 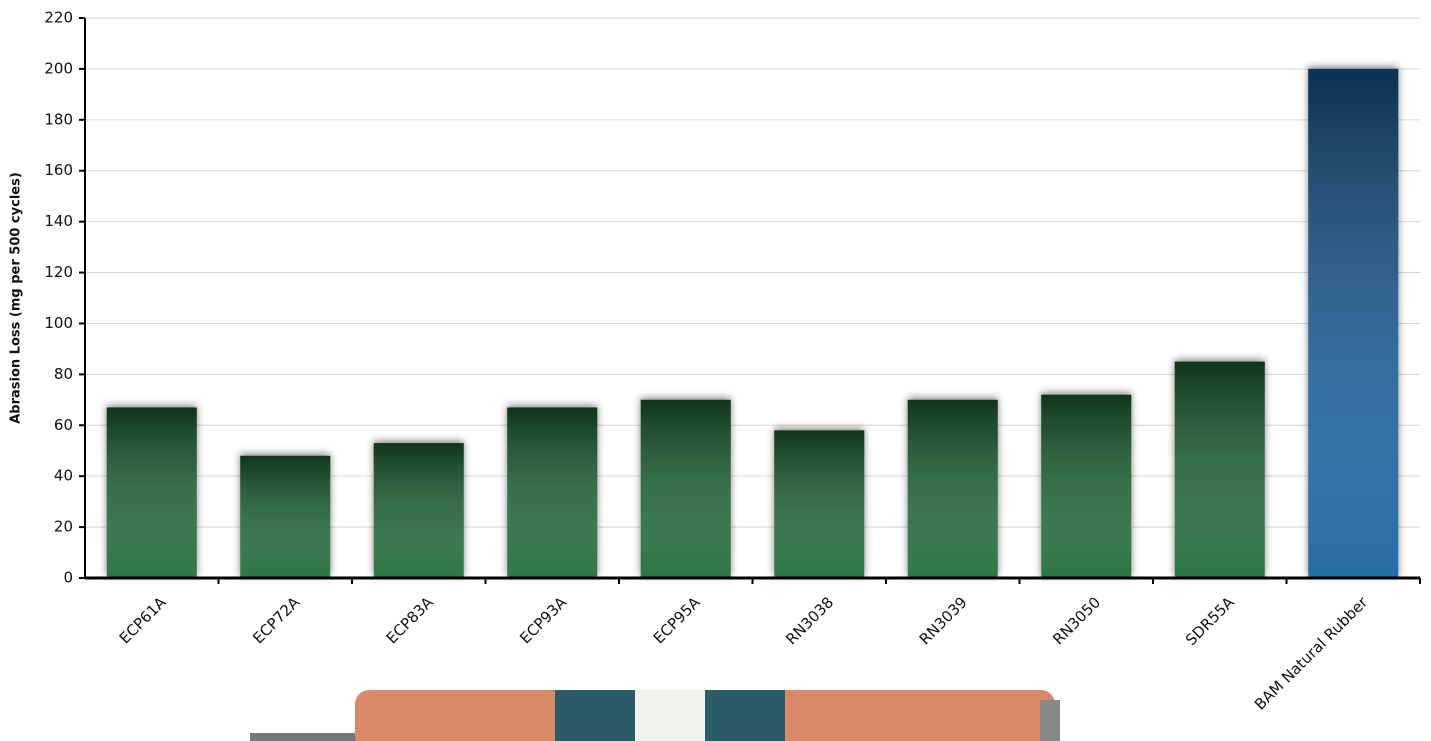 I want to click on y-tick-label: 0, so click(x=68, y=578).